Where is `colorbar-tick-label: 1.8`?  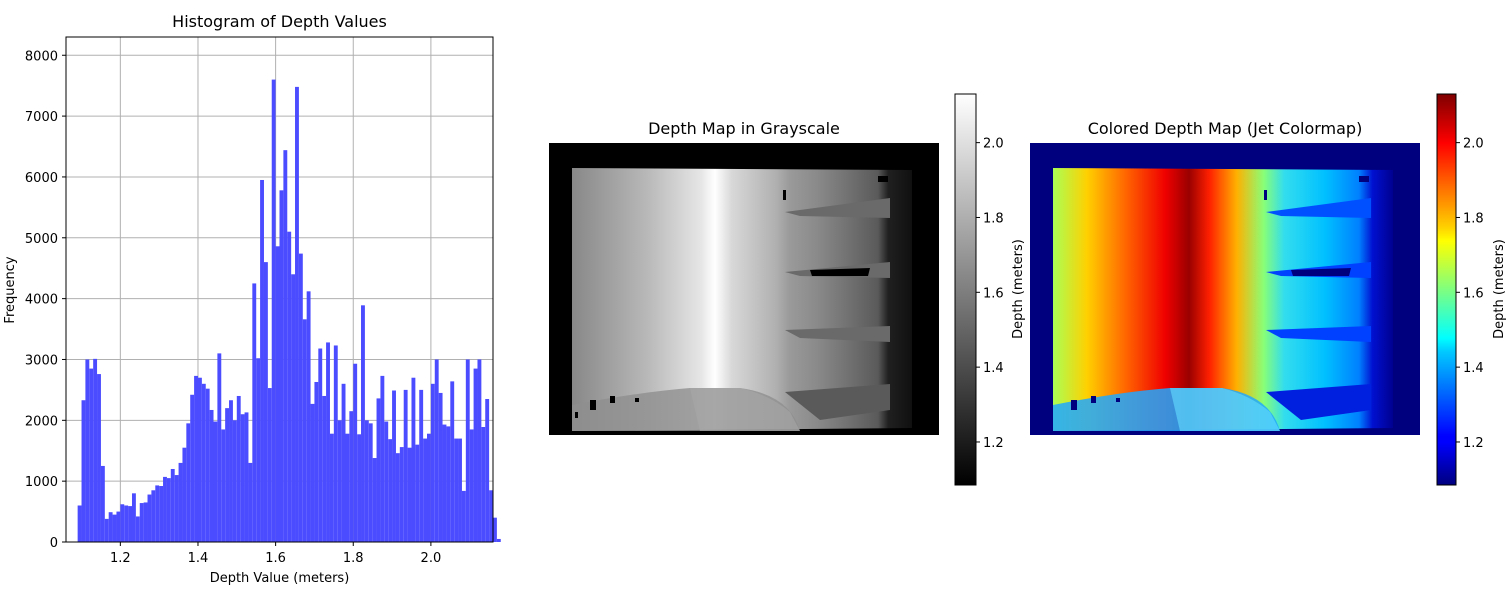
colorbar-tick-label: 1.8 is located at coordinates (1473, 218).